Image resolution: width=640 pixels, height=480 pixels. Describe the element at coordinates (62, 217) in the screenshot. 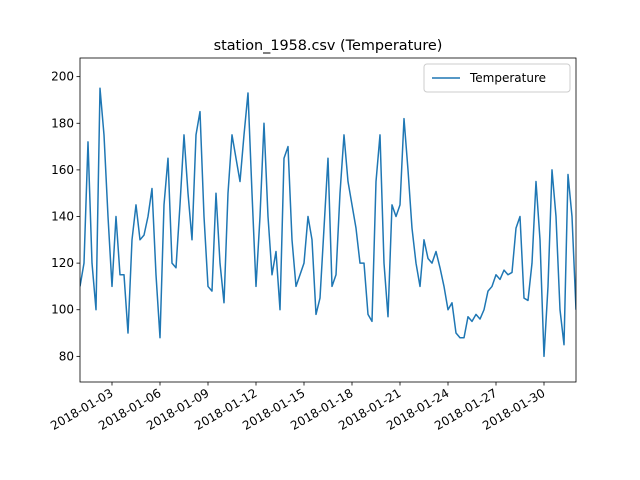

I see `y-tick-label: 140` at that location.